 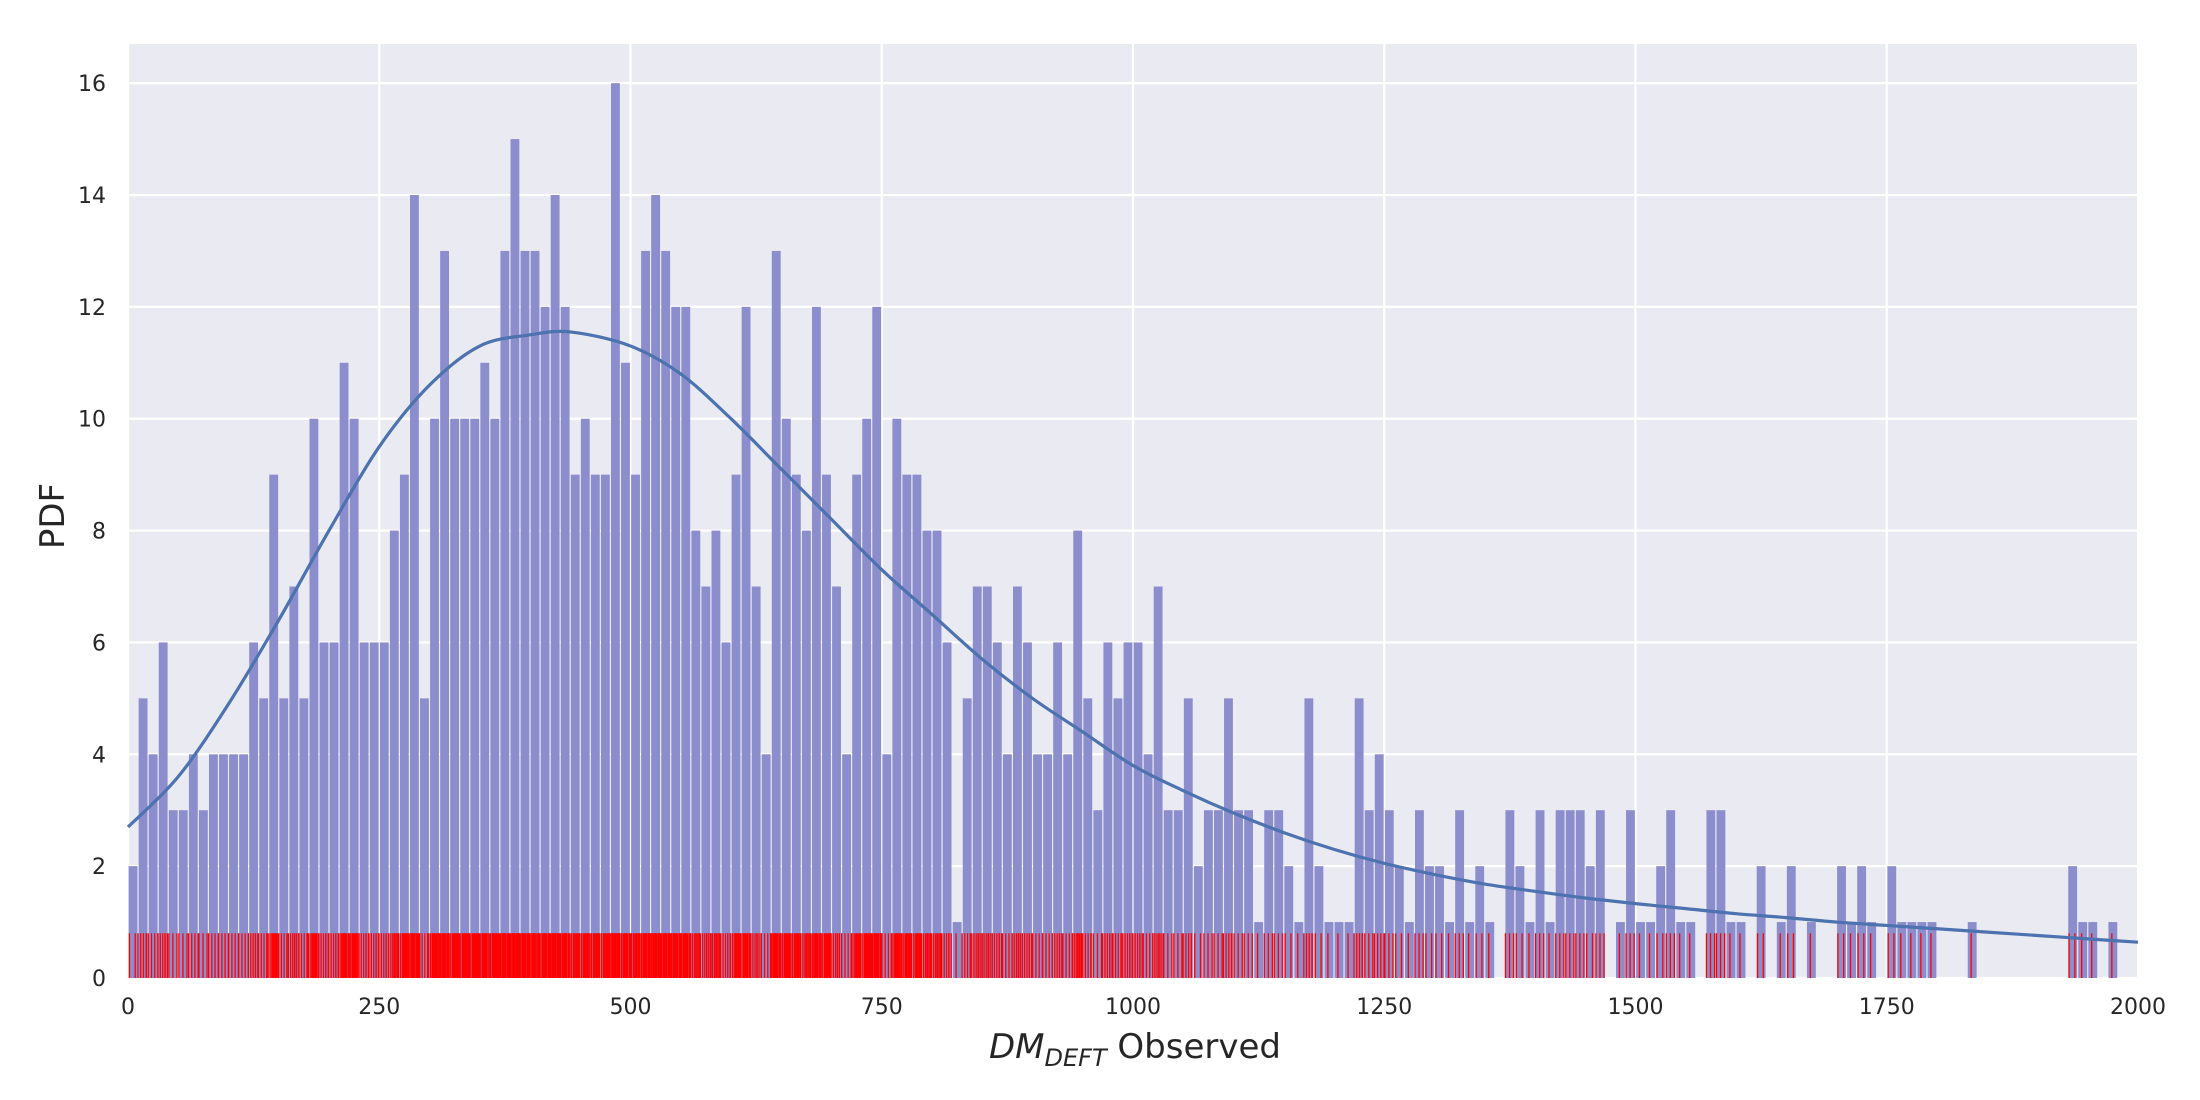 What do you see at coordinates (1887, 1007) in the screenshot?
I see `x-tick-label: 1750` at bounding box center [1887, 1007].